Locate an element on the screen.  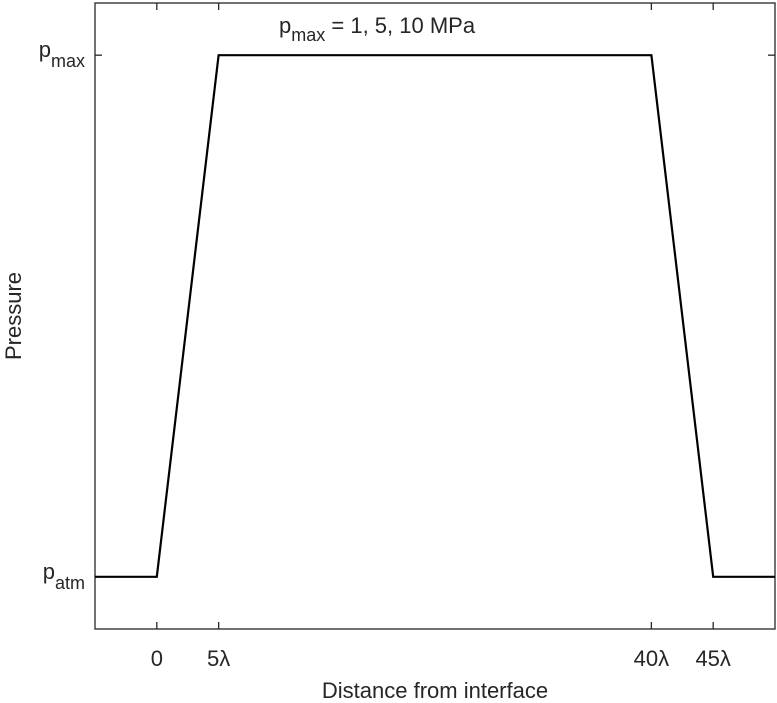
x-tick-label-1: 5λ is located at coordinates (218, 658).